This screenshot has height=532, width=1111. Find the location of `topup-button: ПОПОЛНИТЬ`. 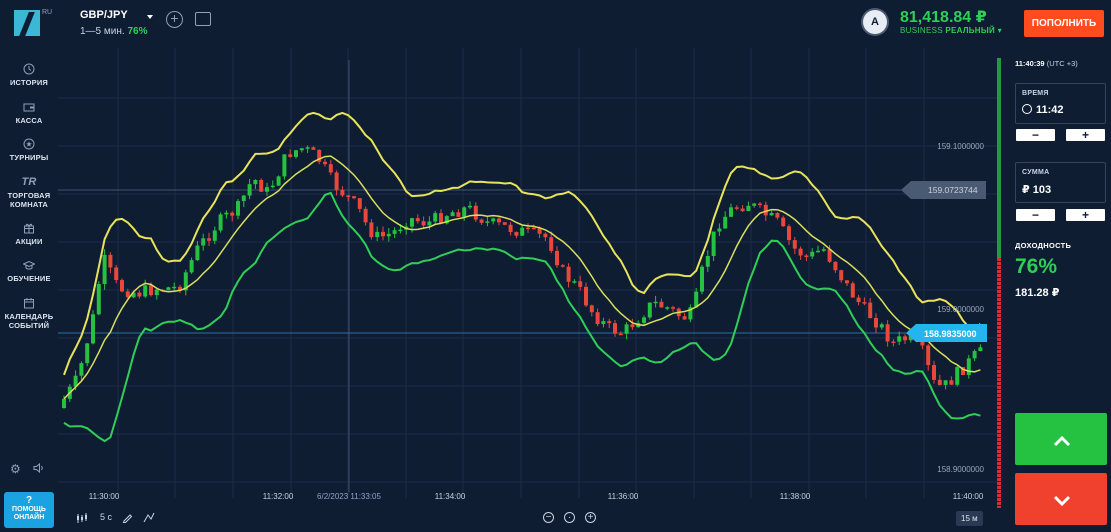

topup-button: ПОПОЛНИТЬ is located at coordinates (1064, 23).